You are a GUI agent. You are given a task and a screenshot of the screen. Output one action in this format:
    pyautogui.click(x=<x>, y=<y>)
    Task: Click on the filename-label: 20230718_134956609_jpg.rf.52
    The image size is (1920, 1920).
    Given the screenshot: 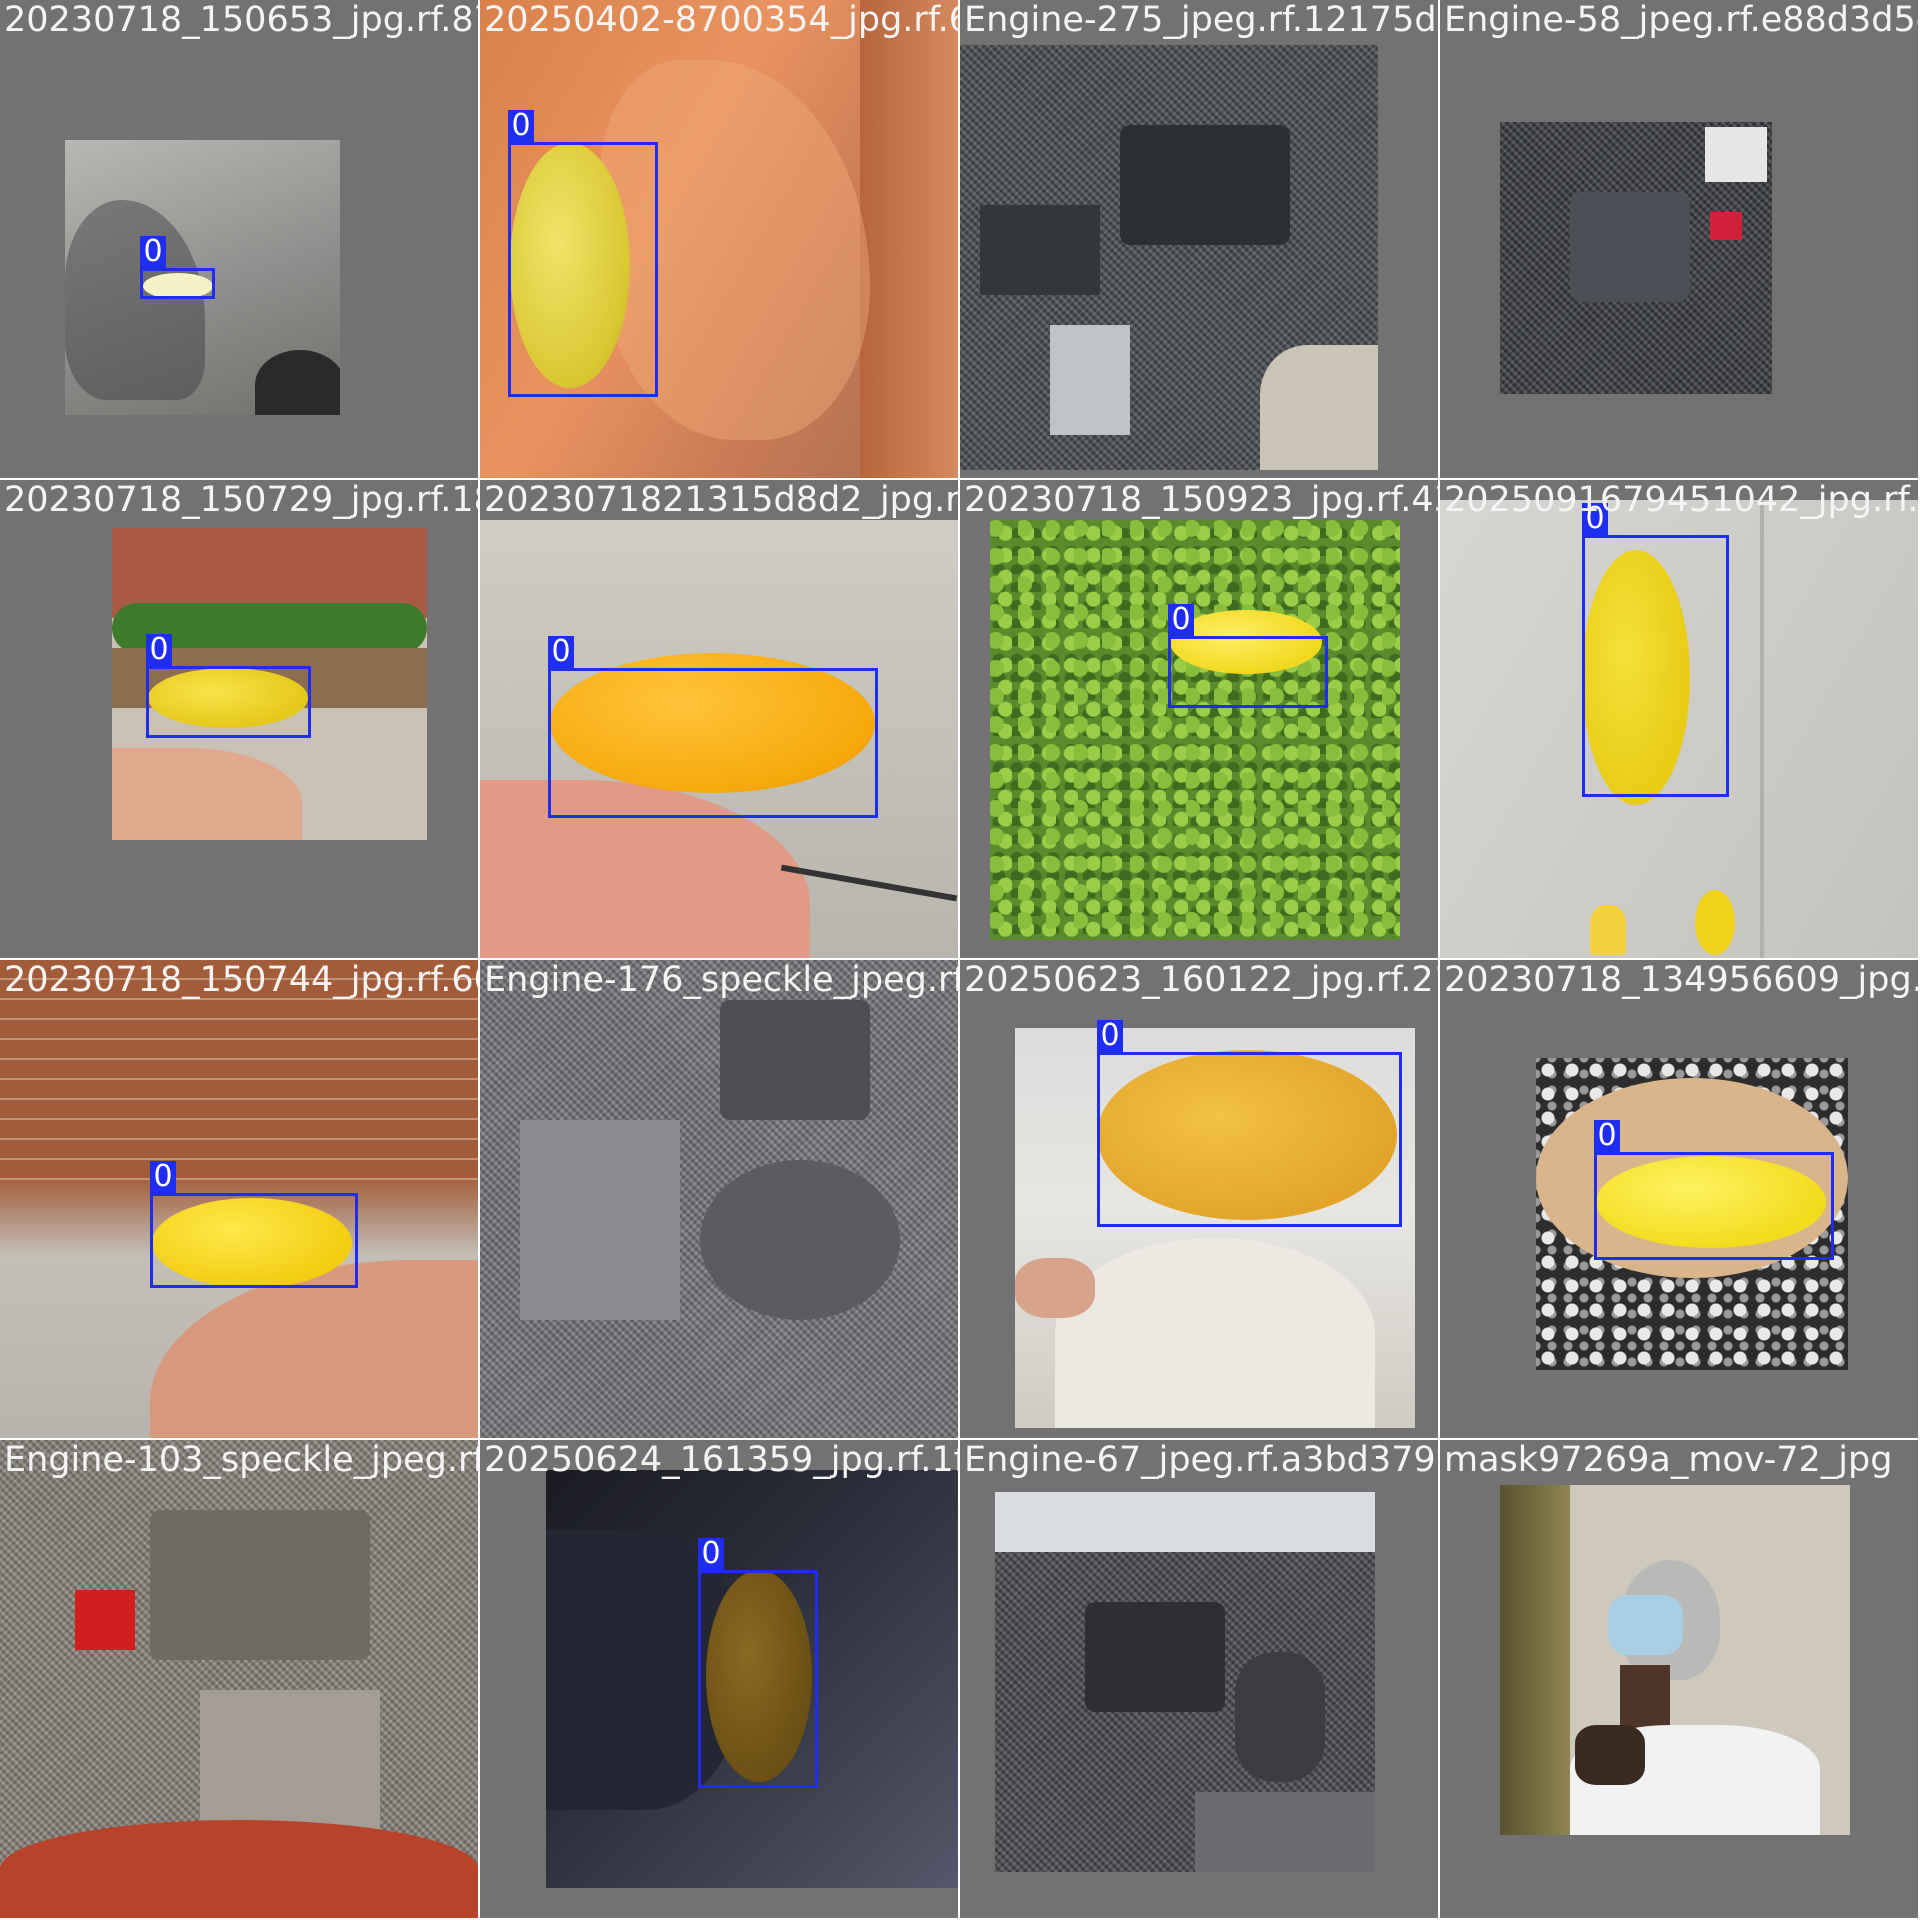 What is the action you would take?
    pyautogui.click(x=1681, y=980)
    